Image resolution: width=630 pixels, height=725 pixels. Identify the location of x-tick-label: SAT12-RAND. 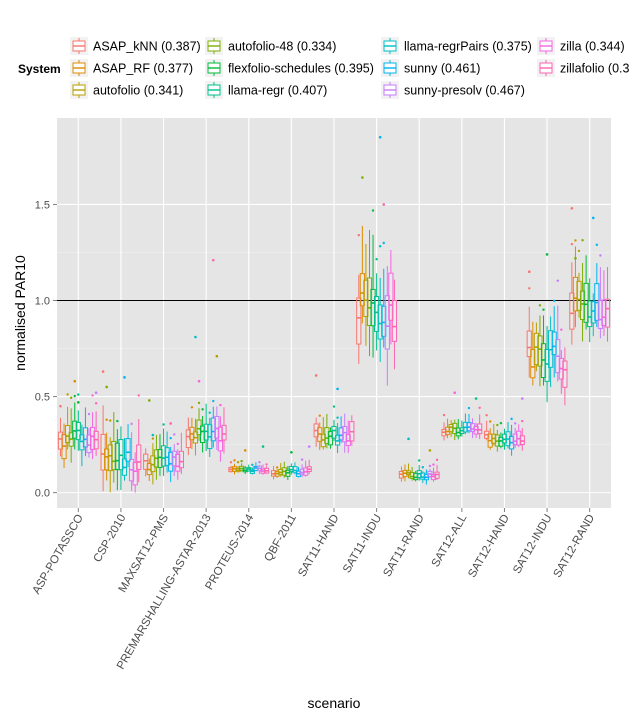
(575, 546).